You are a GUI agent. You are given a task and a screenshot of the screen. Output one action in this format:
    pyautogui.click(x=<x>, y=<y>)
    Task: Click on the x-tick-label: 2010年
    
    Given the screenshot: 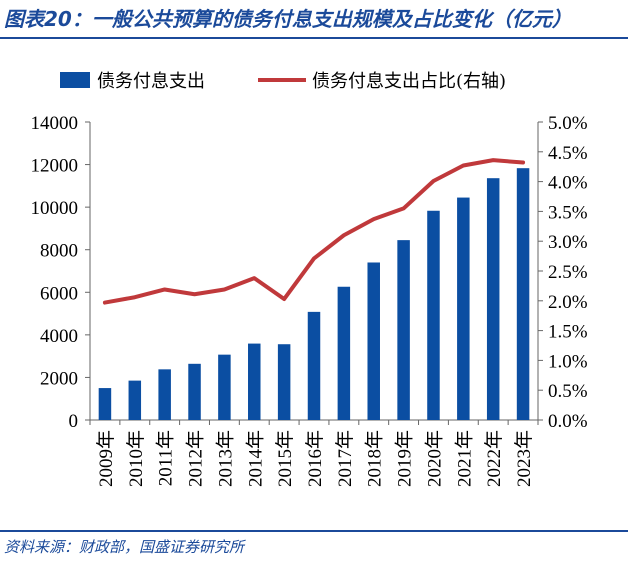 What is the action you would take?
    pyautogui.click(x=136, y=458)
    